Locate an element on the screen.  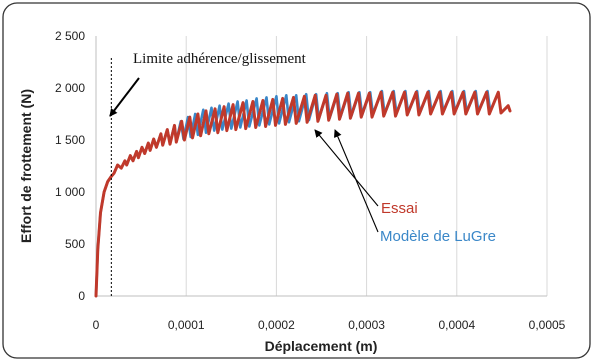
y-tick-label: 1 000 is located at coordinates (70, 192).